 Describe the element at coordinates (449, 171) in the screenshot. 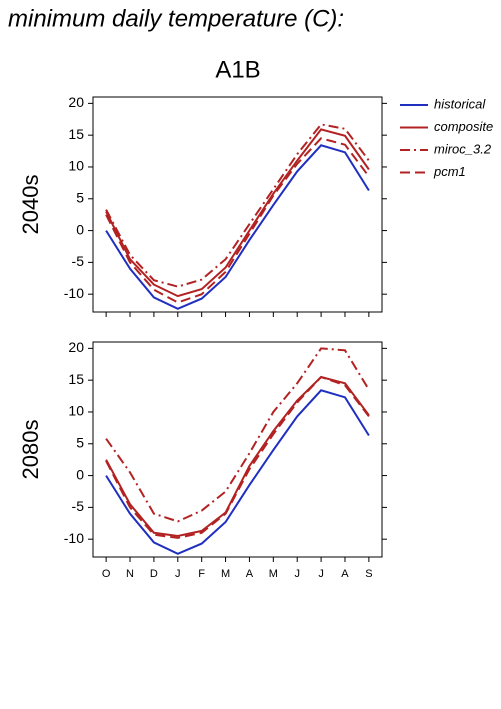

I see `legend-label: pcm1` at that location.